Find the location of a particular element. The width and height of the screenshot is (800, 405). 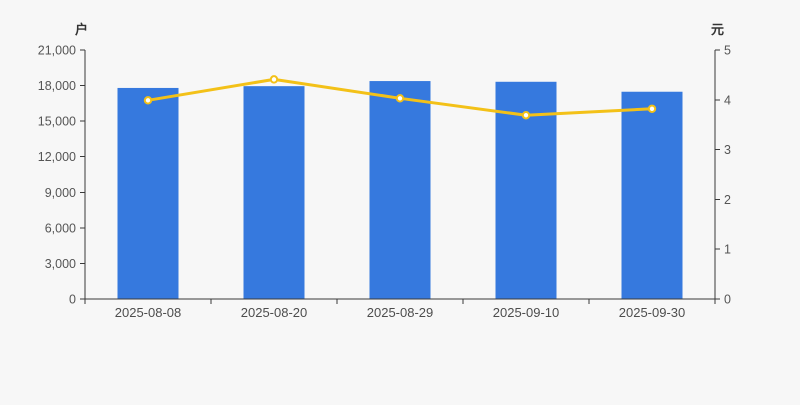

left-axis-tick-label: 9,000 is located at coordinates (60, 193).